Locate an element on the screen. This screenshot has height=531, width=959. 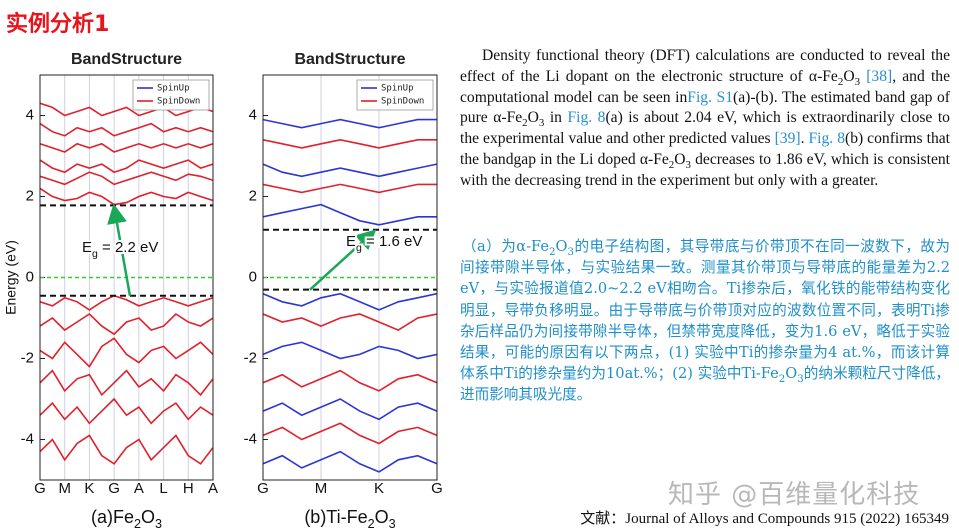
watermark: 知乎 @百维量化科技 is located at coordinates (794, 495).